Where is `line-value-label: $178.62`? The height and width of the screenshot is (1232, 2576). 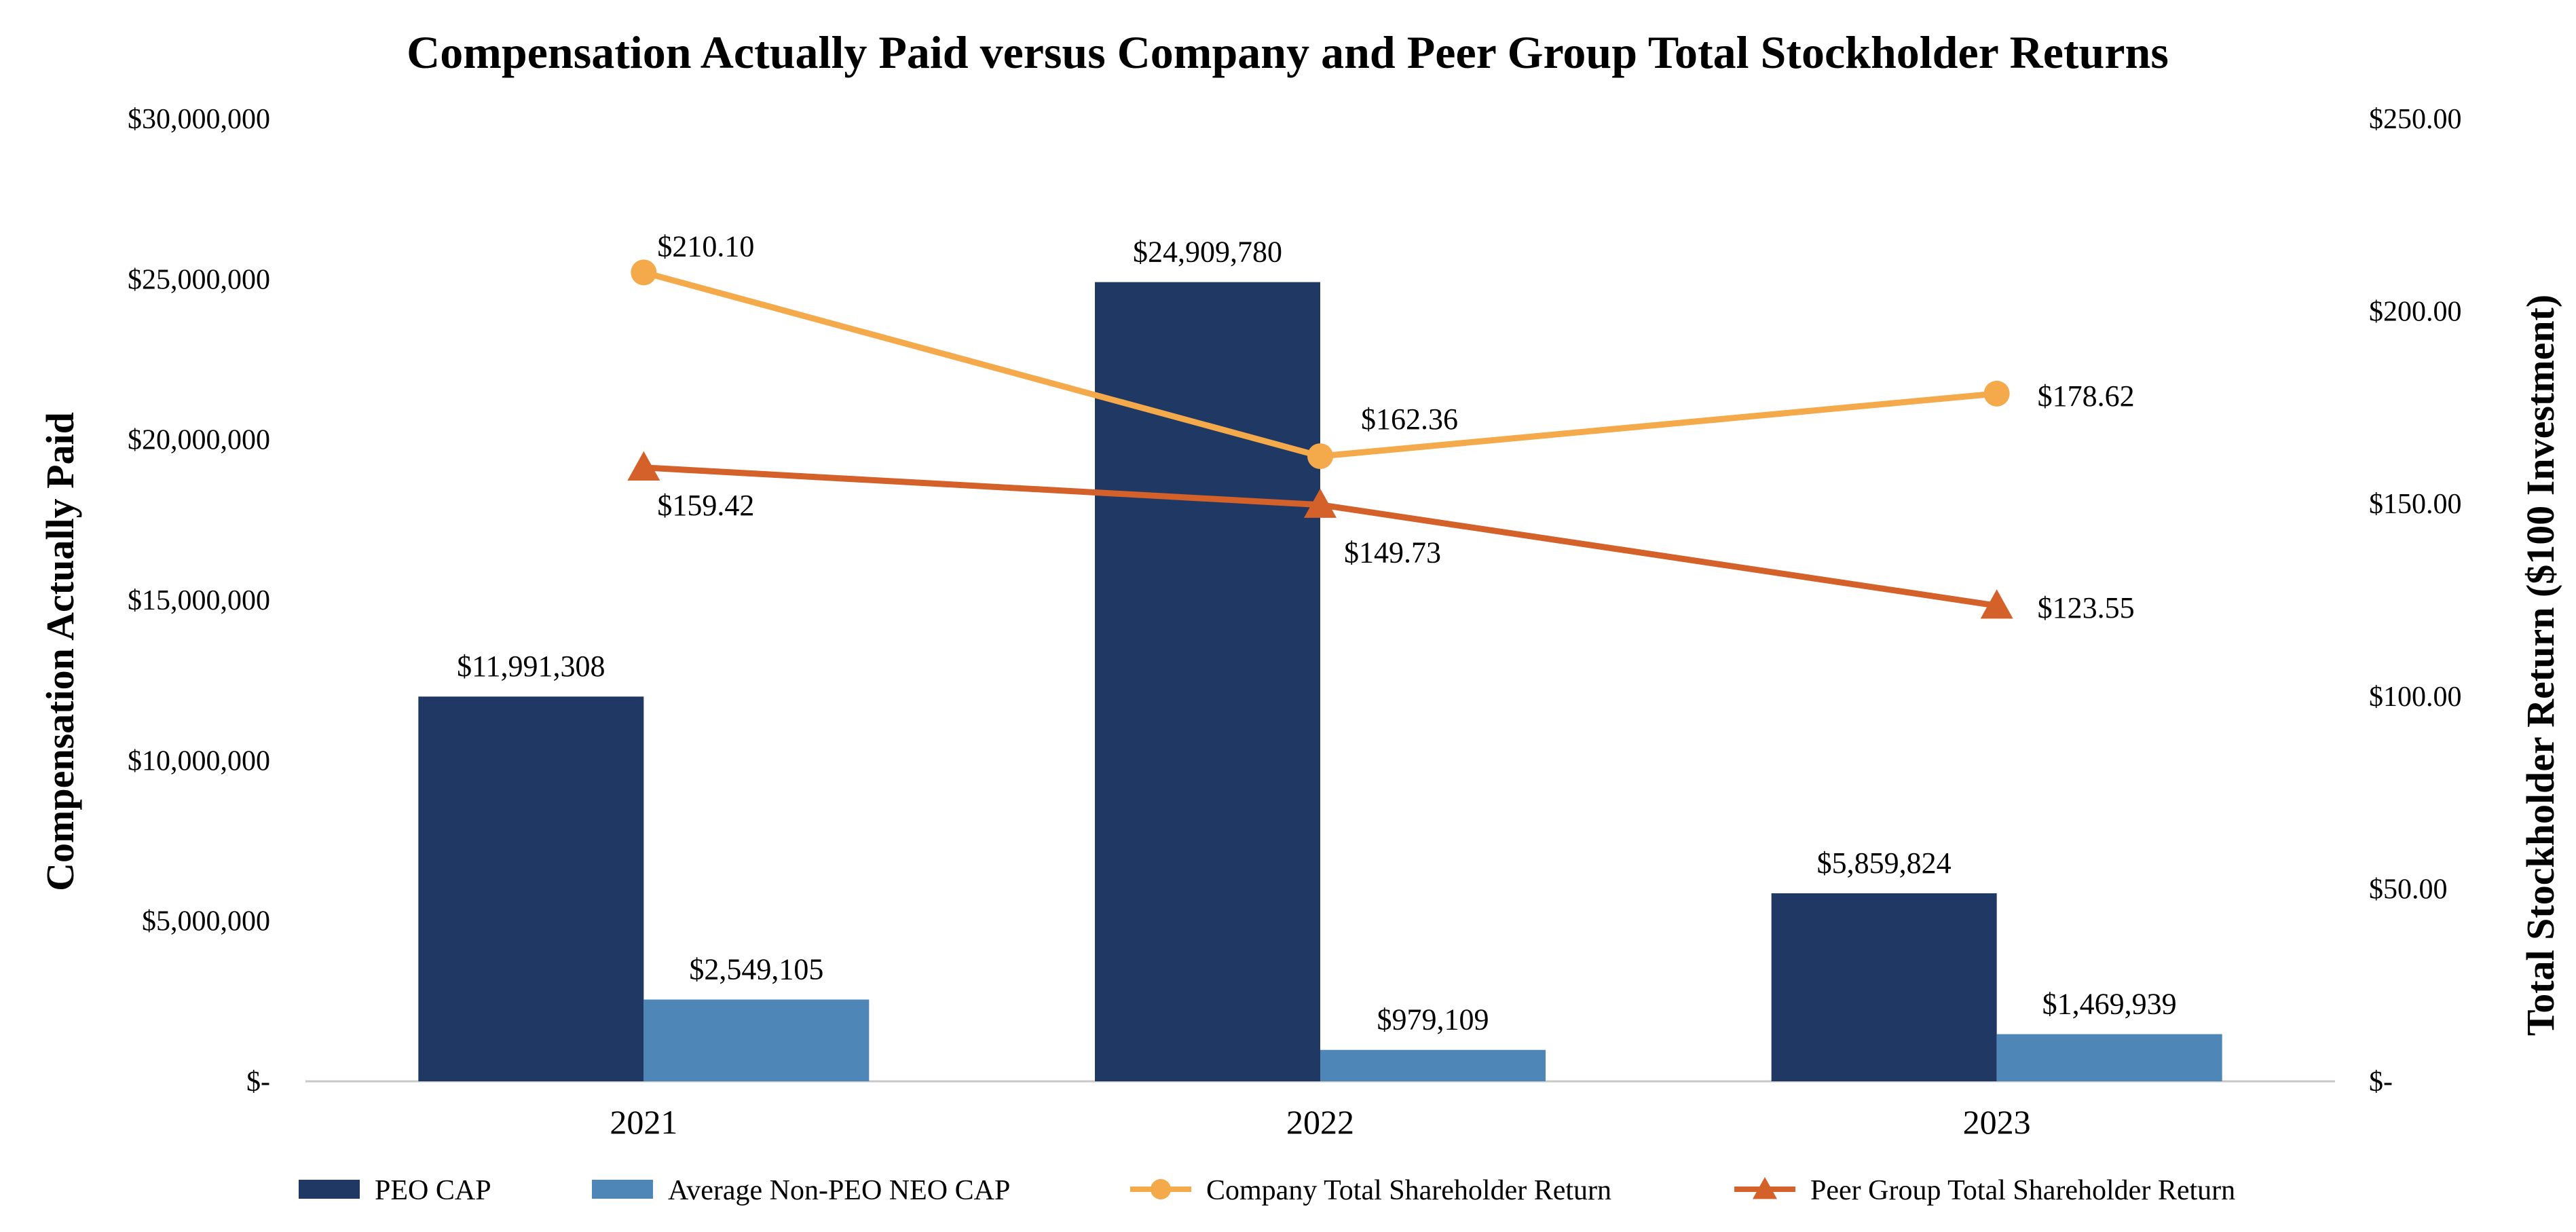 line-value-label: $178.62 is located at coordinates (2087, 396).